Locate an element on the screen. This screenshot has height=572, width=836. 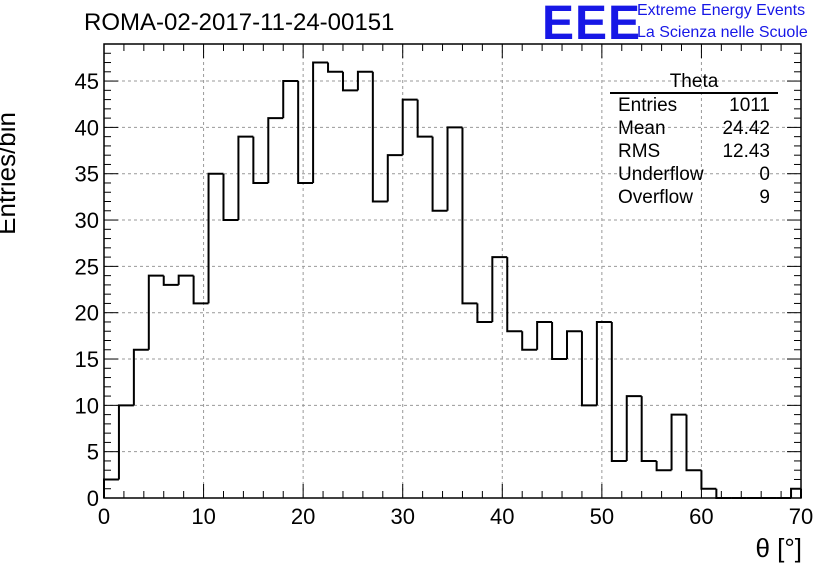
stats-row-rms: RMS 12.43 is located at coordinates (694, 151).